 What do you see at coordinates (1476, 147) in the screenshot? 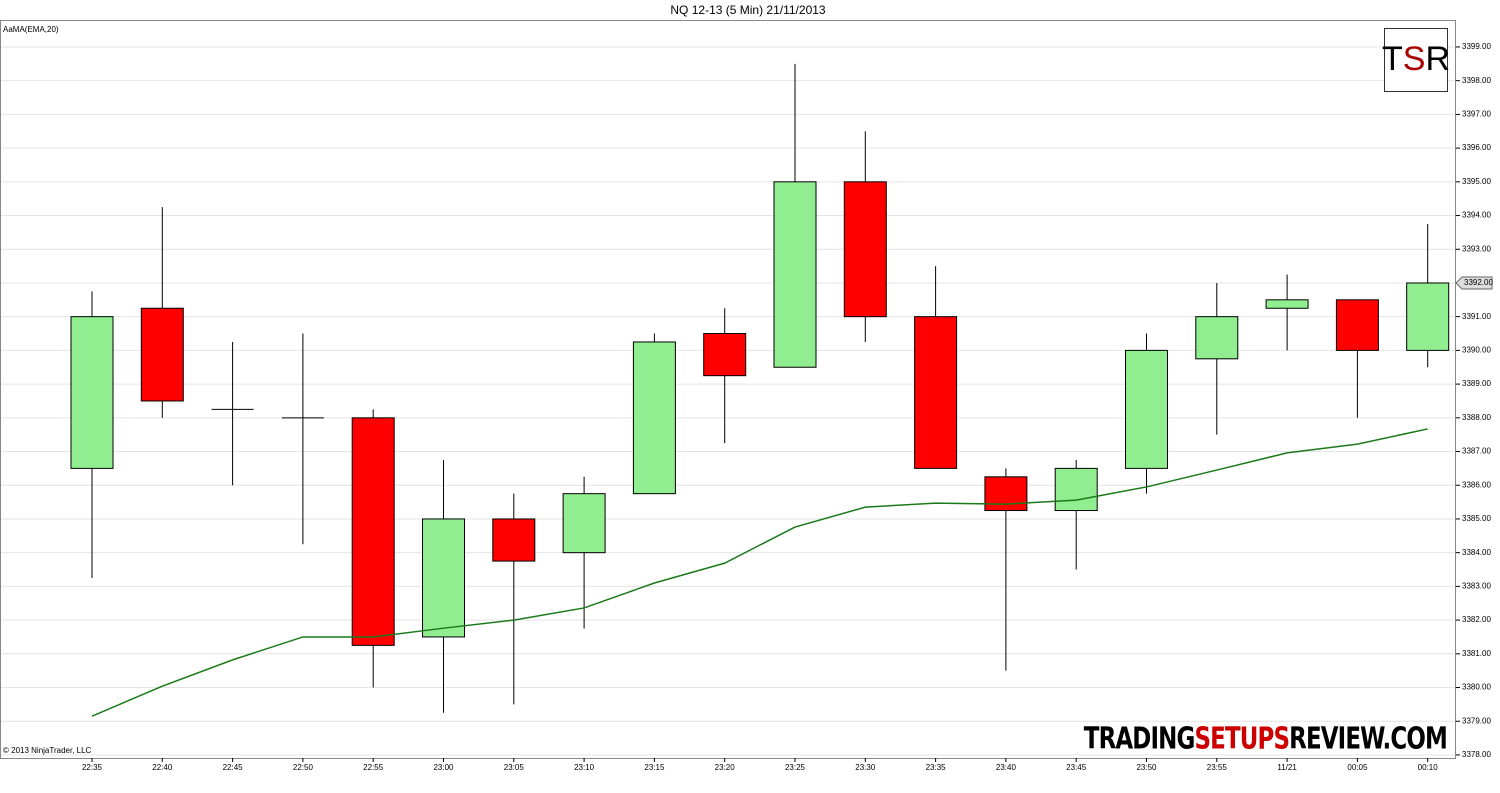
I see `y-tick-label: 3396.00` at bounding box center [1476, 147].